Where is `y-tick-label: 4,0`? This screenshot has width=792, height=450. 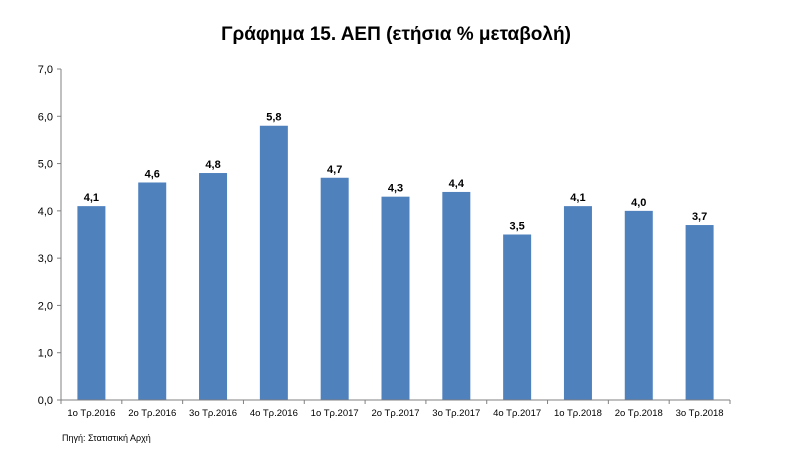 y-tick-label: 4,0 is located at coordinates (45, 212).